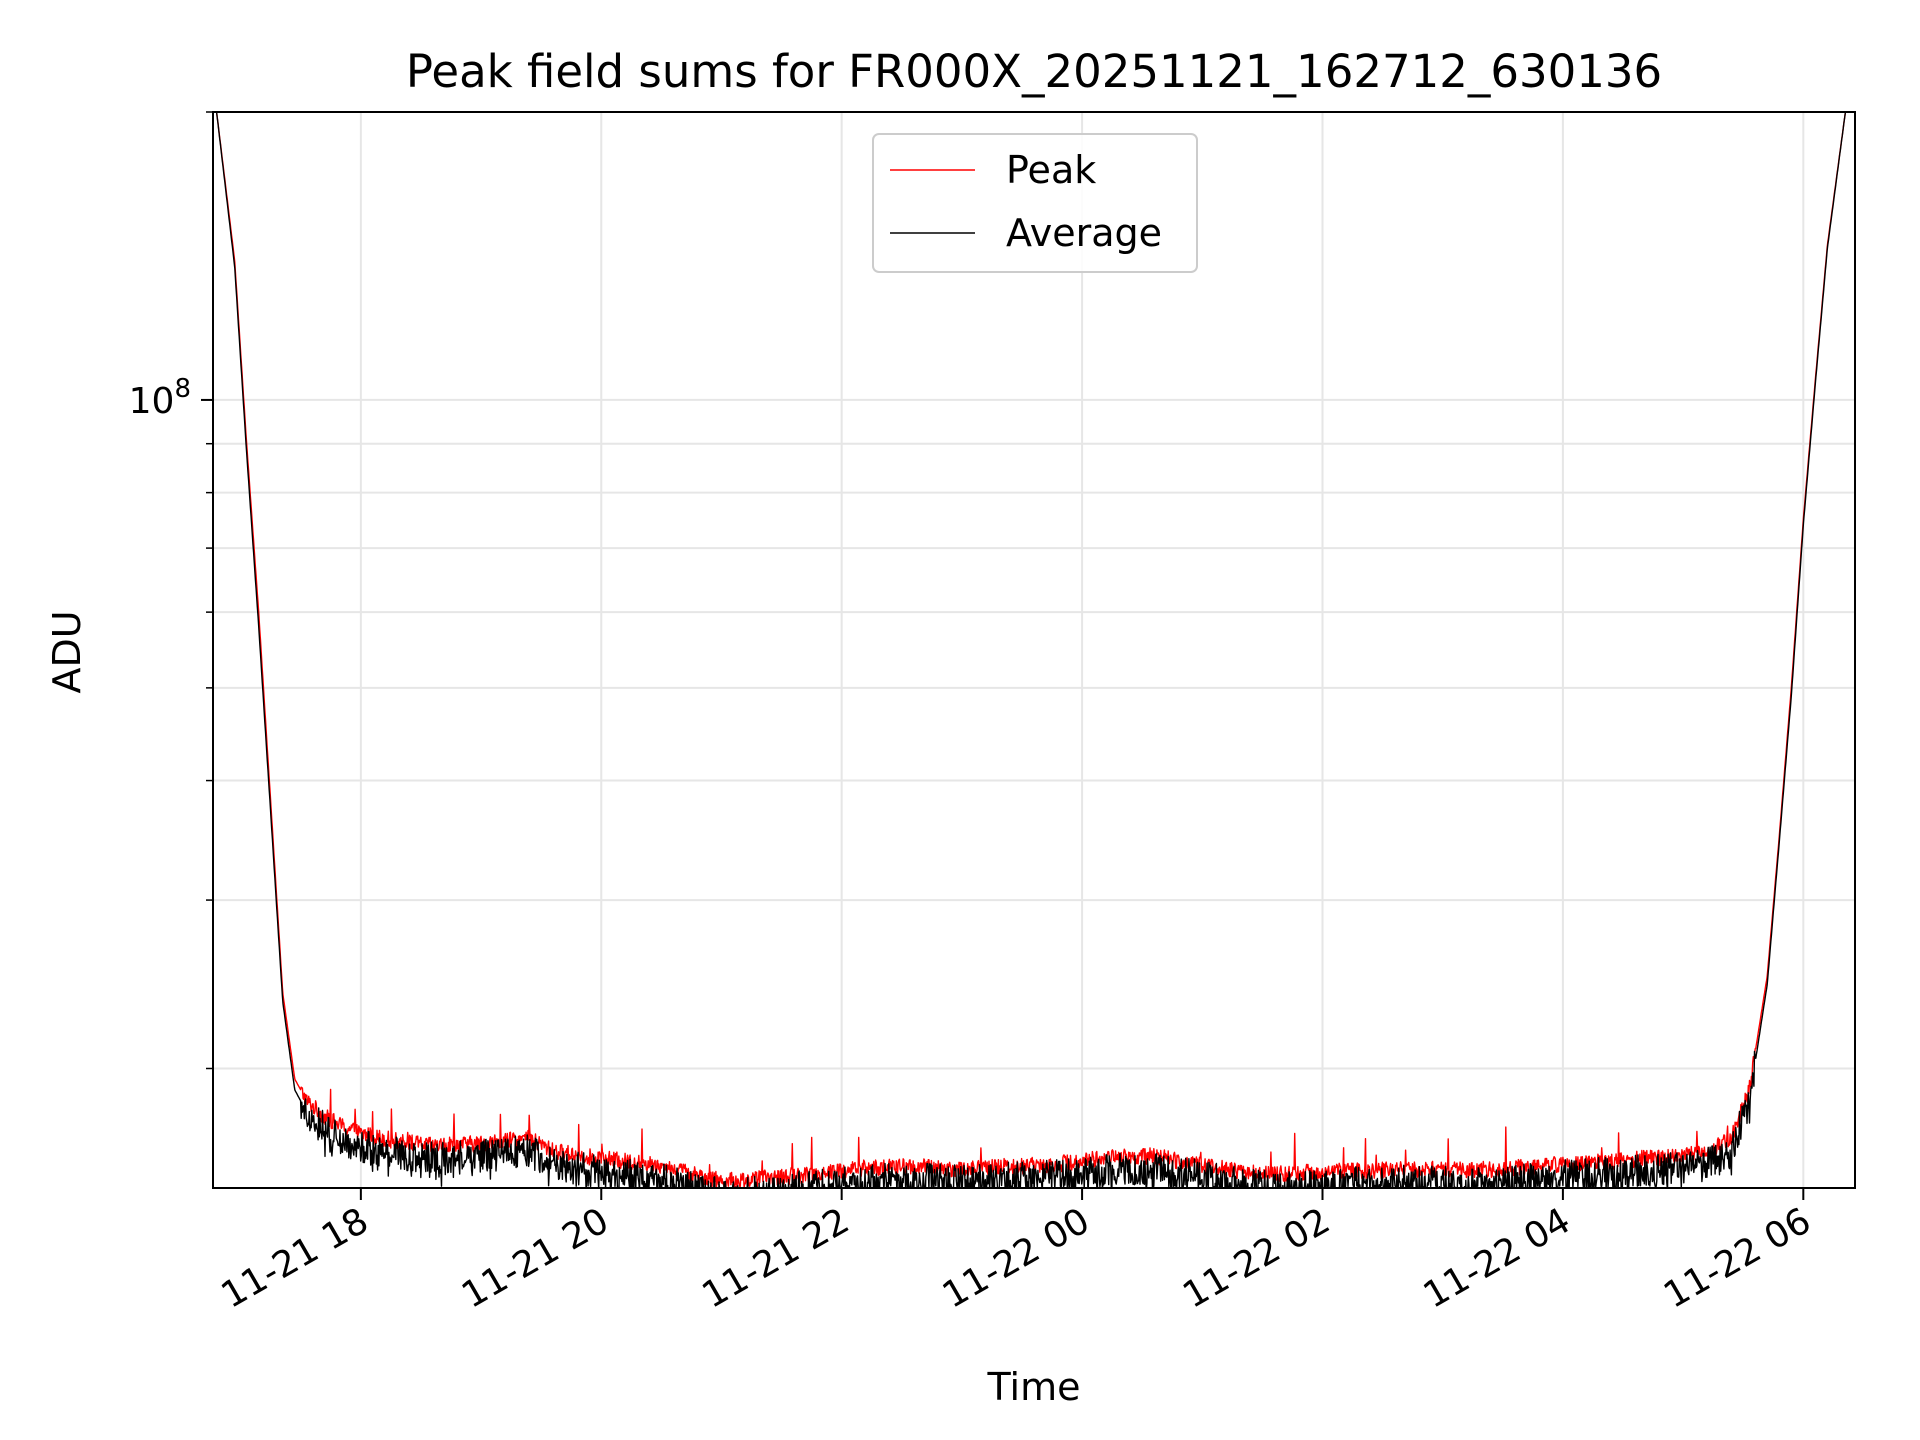 The width and height of the screenshot is (1920, 1440). I want to click on y-tick-label: 108, so click(160, 398).